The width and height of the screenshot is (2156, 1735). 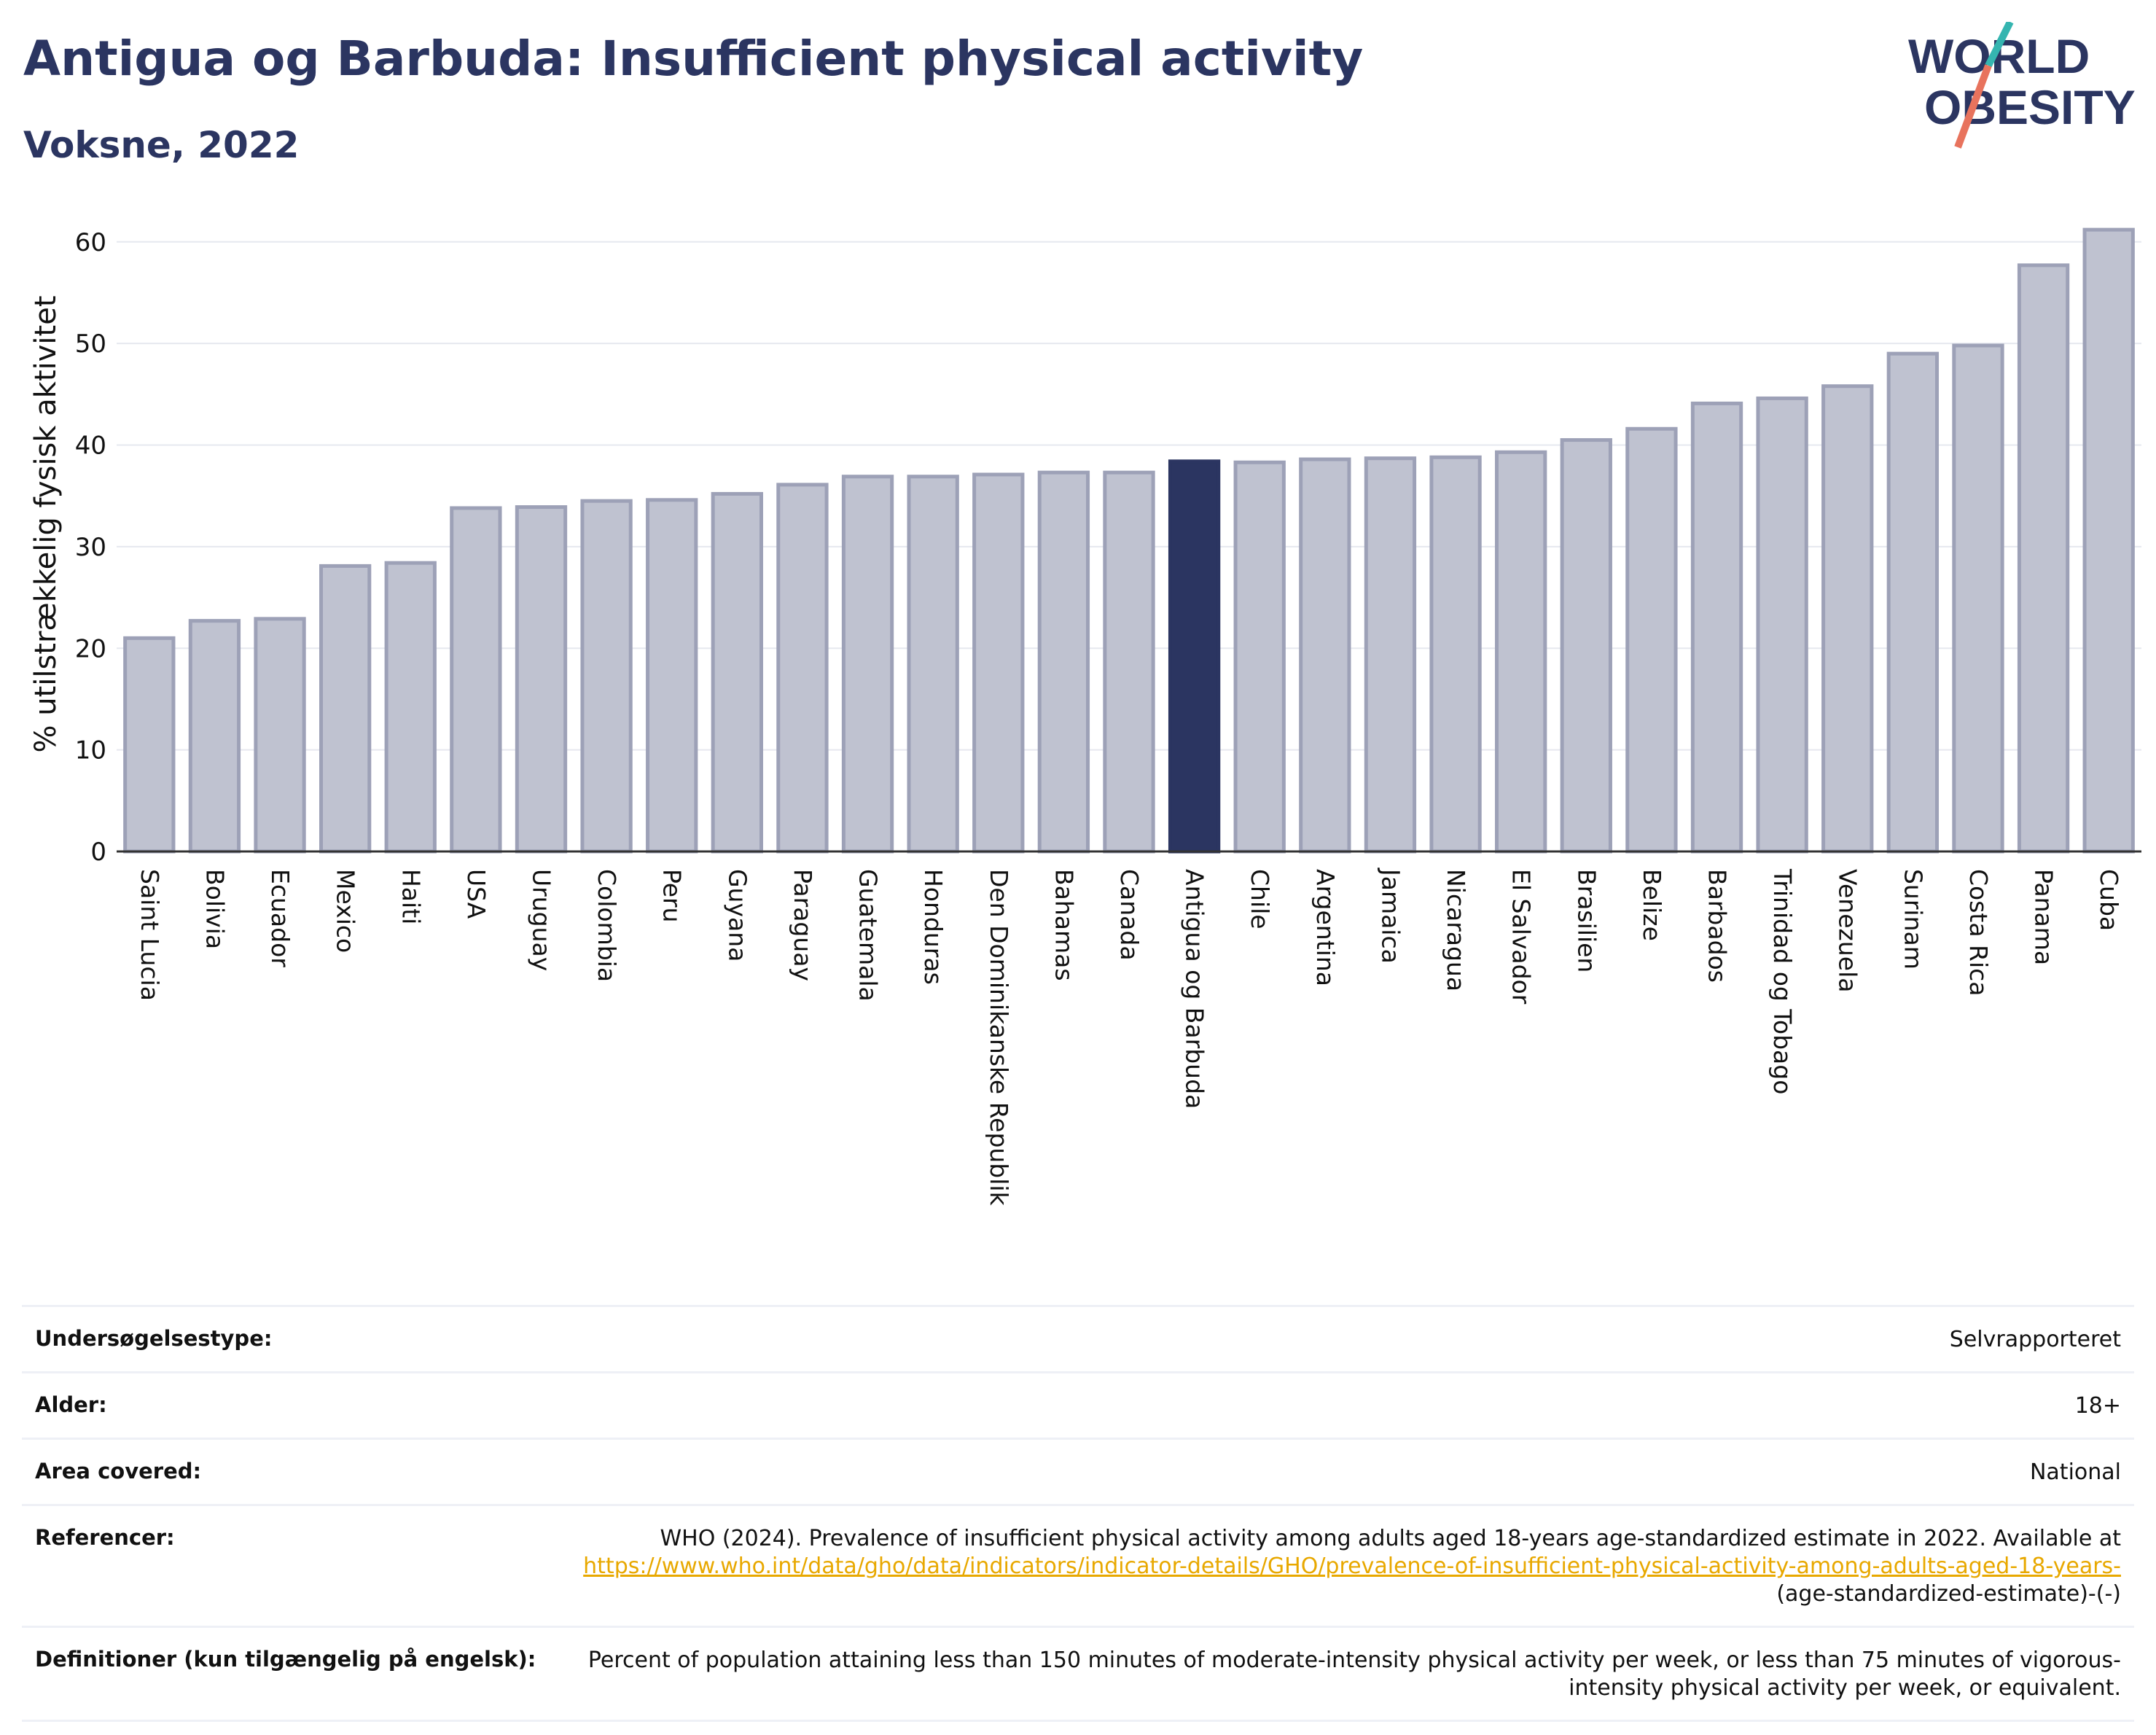 What do you see at coordinates (1078, 1404) in the screenshot?
I see `info-row-age: Alder: 18+` at bounding box center [1078, 1404].